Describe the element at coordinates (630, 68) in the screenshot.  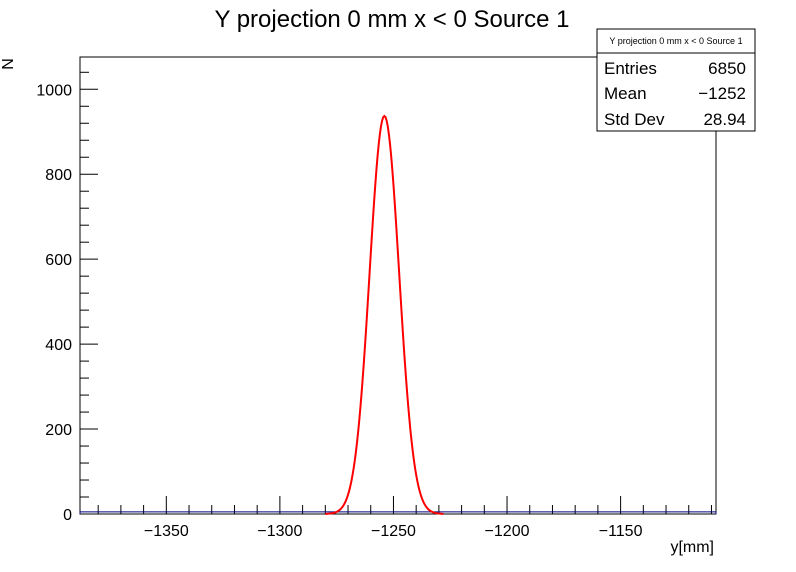
I see `stats-entries-label: Entries` at that location.